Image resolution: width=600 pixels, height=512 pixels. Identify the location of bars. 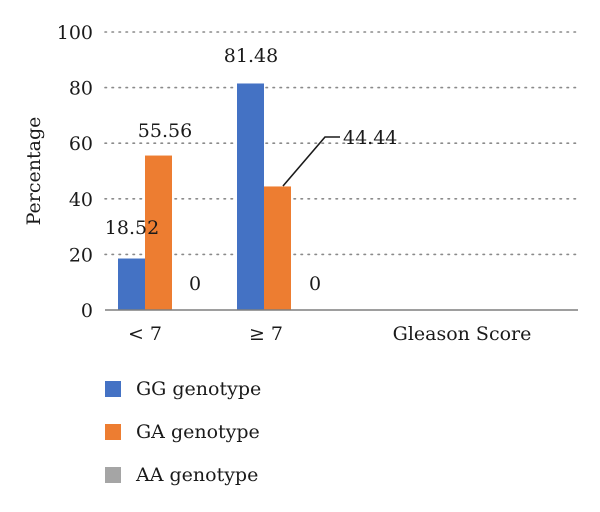
(204, 197).